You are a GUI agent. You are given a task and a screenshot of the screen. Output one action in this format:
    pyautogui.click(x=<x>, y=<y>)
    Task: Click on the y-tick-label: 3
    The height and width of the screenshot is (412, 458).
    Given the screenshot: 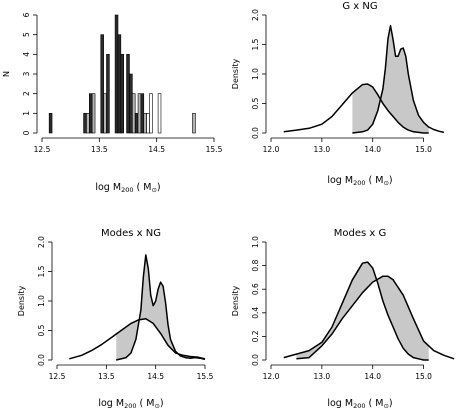 What is the action you would take?
    pyautogui.click(x=26, y=73)
    